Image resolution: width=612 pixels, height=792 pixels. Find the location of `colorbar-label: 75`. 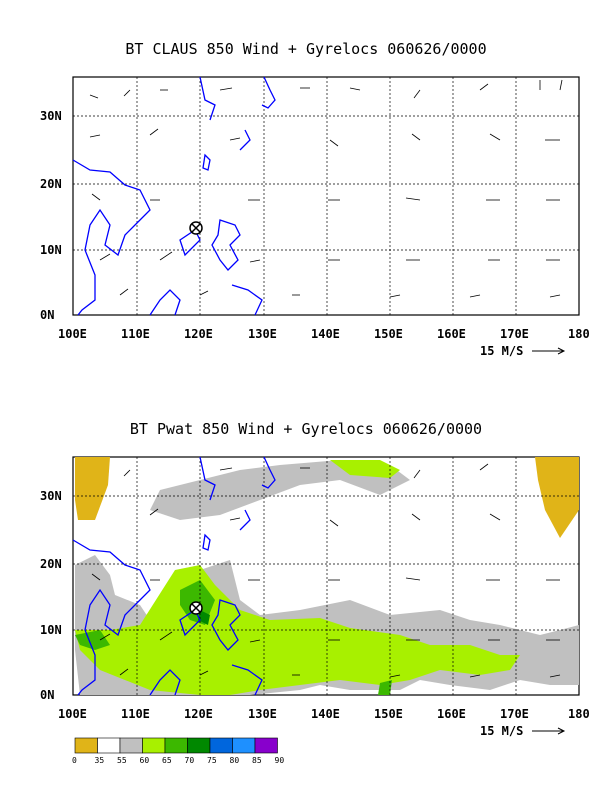

colorbar-label: 75 is located at coordinates (212, 760).